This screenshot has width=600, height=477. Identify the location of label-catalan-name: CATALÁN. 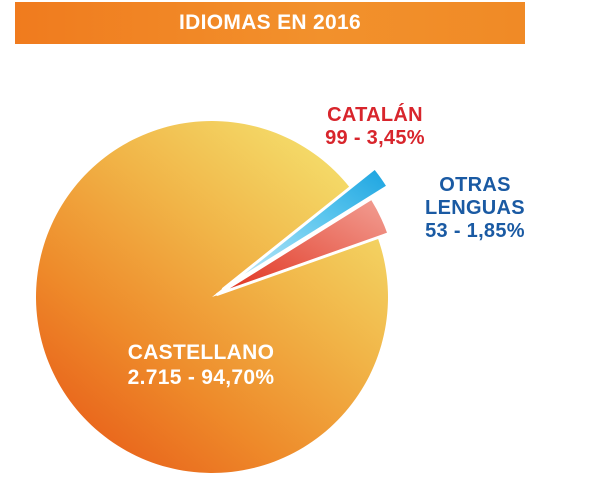
(375, 115).